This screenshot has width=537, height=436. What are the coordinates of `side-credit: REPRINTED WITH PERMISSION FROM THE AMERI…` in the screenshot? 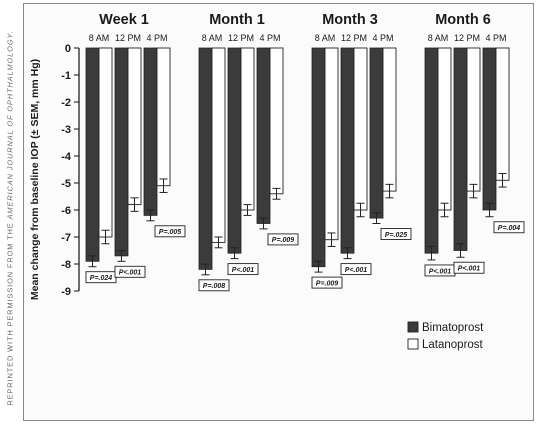 It's located at (9, 218).